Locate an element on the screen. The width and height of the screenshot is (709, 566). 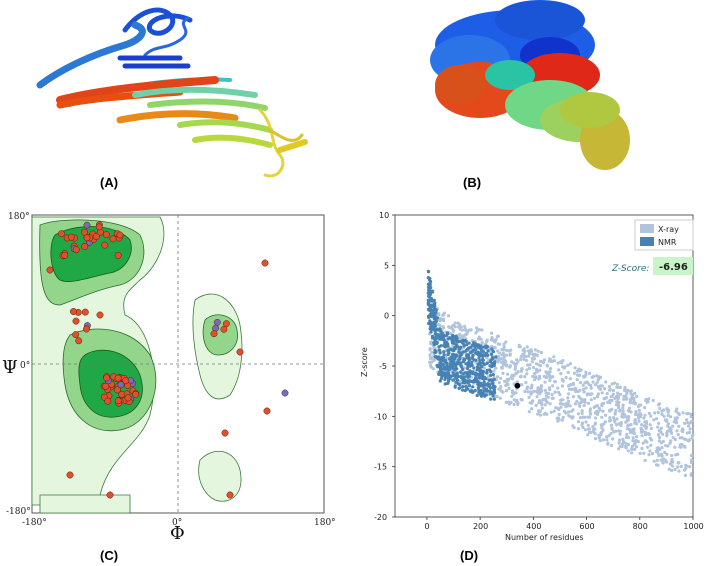
zscore-caption: Z-Score: is located at coordinates (630, 269).